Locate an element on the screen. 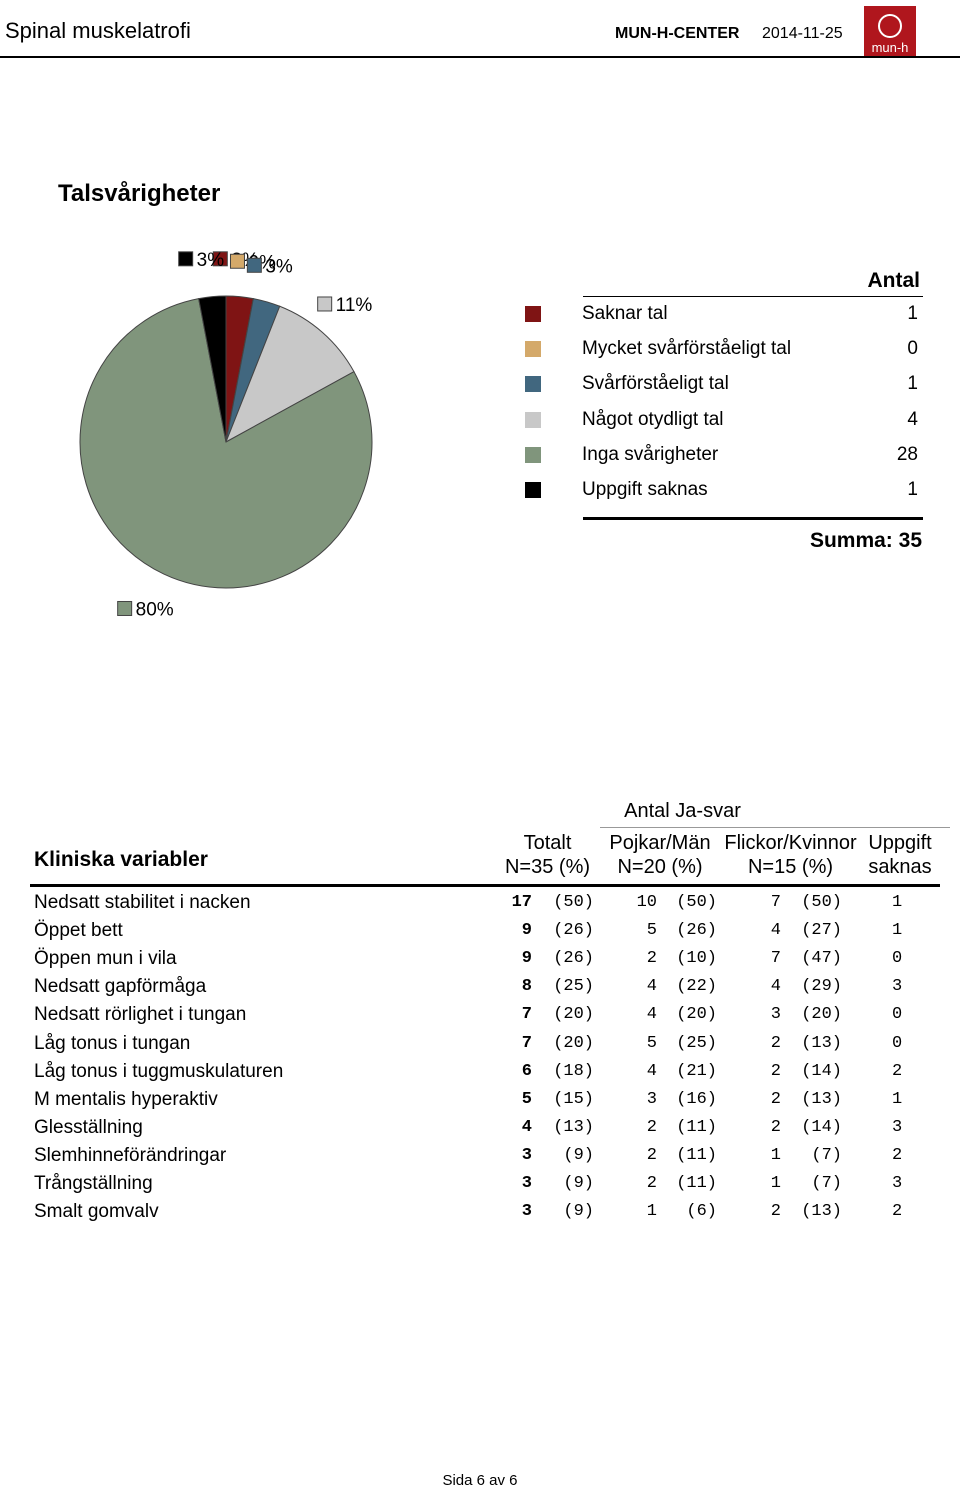 The width and height of the screenshot is (960, 1489). row-label: Låg tonus i tuggmuskulaturen is located at coordinates (159, 1071).